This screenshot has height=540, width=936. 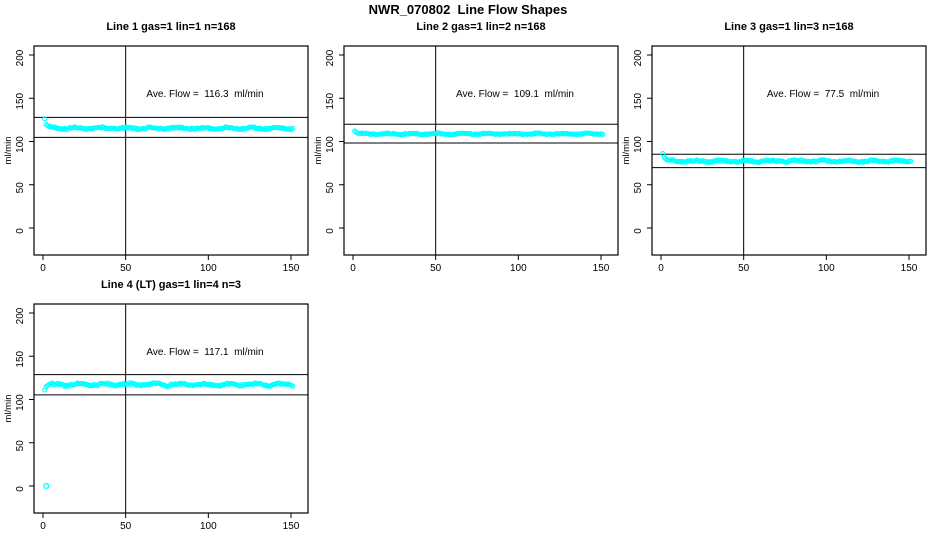 I want to click on plot-canvas-line-1: 0 50 100 150 0 50 100 150 200 ml/min, so click(x=156, y=159).